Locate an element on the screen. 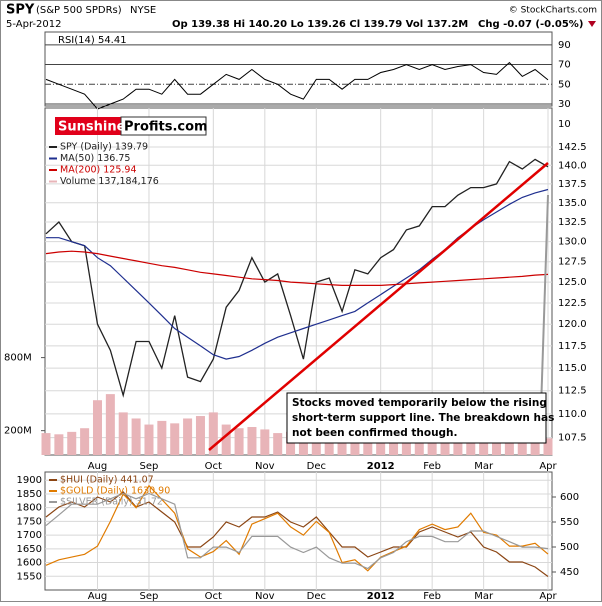 The width and height of the screenshot is (602, 606). y-tick-label: 125.0 is located at coordinates (572, 282).